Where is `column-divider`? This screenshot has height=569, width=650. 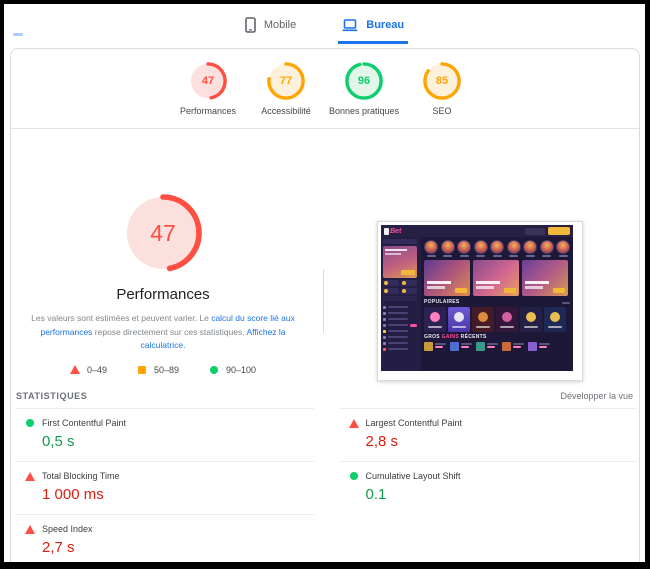 column-divider is located at coordinates (323, 301).